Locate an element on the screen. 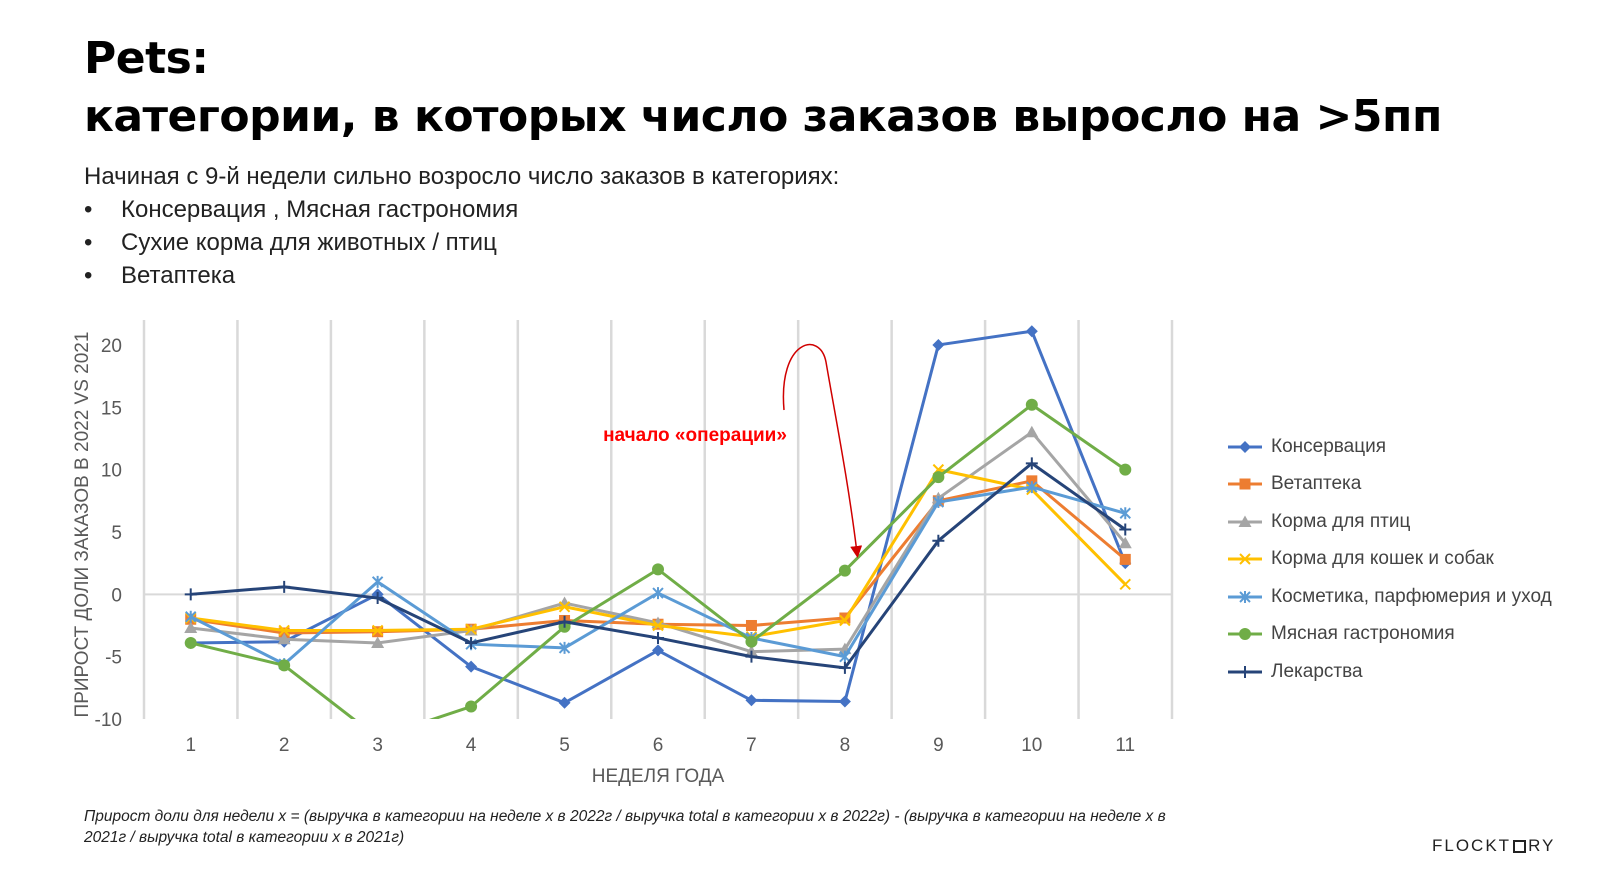 The height and width of the screenshot is (880, 1600). x-tick-label: 3 is located at coordinates (377, 745).